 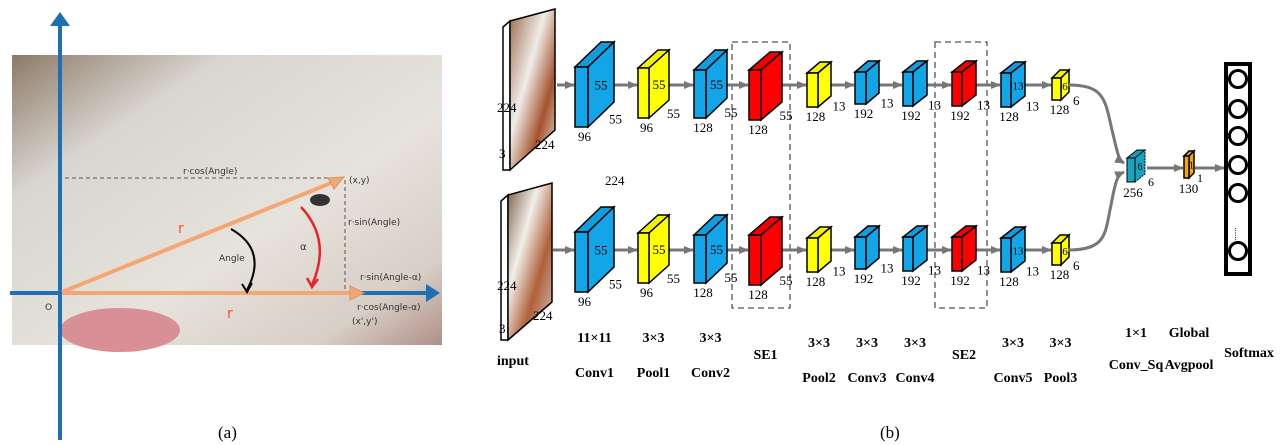 I want to click on angle-arrow-icon, so click(x=247, y=288).